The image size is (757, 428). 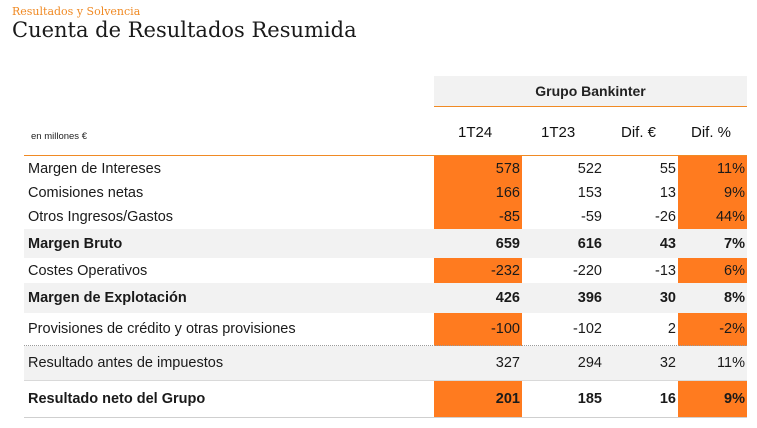 What do you see at coordinates (107, 298) in the screenshot?
I see `row-label: Margen de Explotación` at bounding box center [107, 298].